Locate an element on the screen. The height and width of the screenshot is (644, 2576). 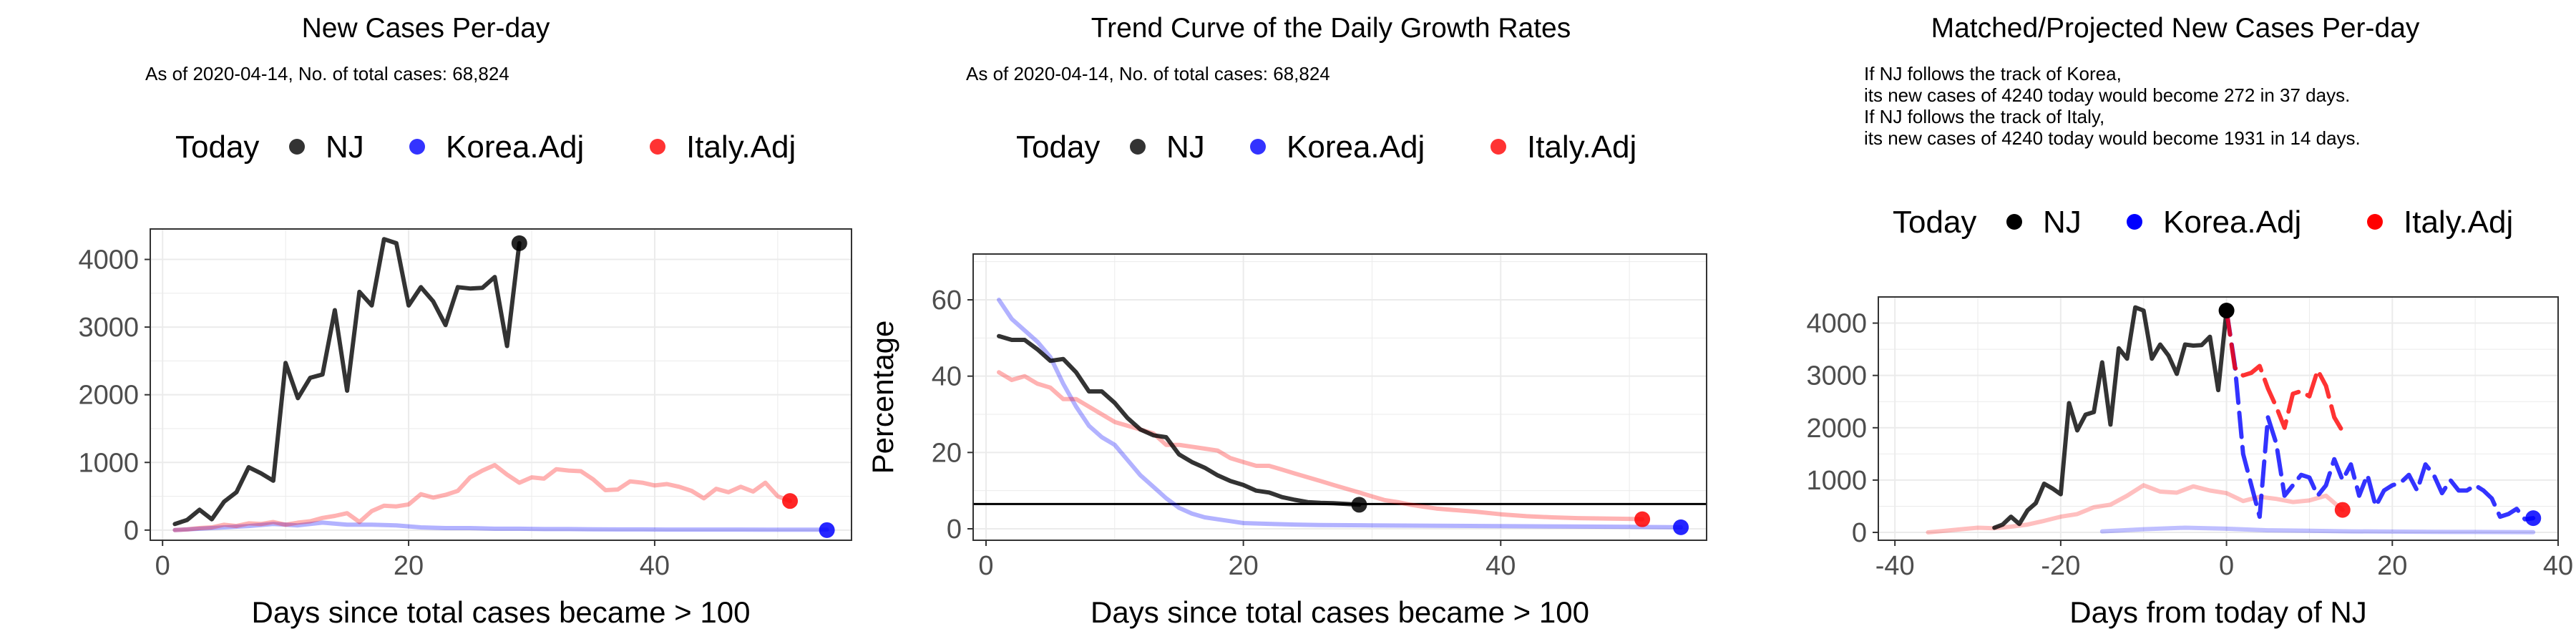
chart-subtitle: If NJ follows the track of Italy, is located at coordinates (1984, 116).